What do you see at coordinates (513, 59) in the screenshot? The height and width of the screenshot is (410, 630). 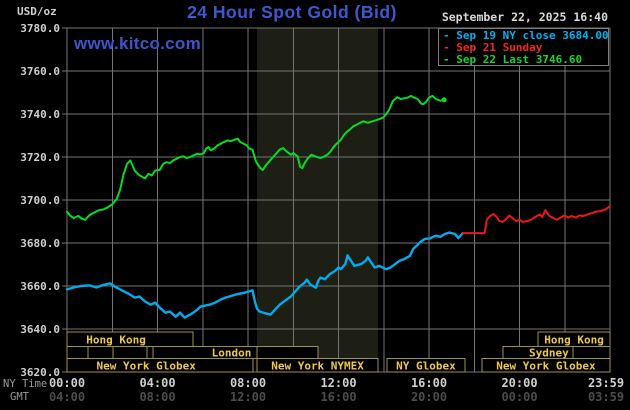 I see `legend-item: - Sep 22 Last 3746.60` at bounding box center [513, 59].